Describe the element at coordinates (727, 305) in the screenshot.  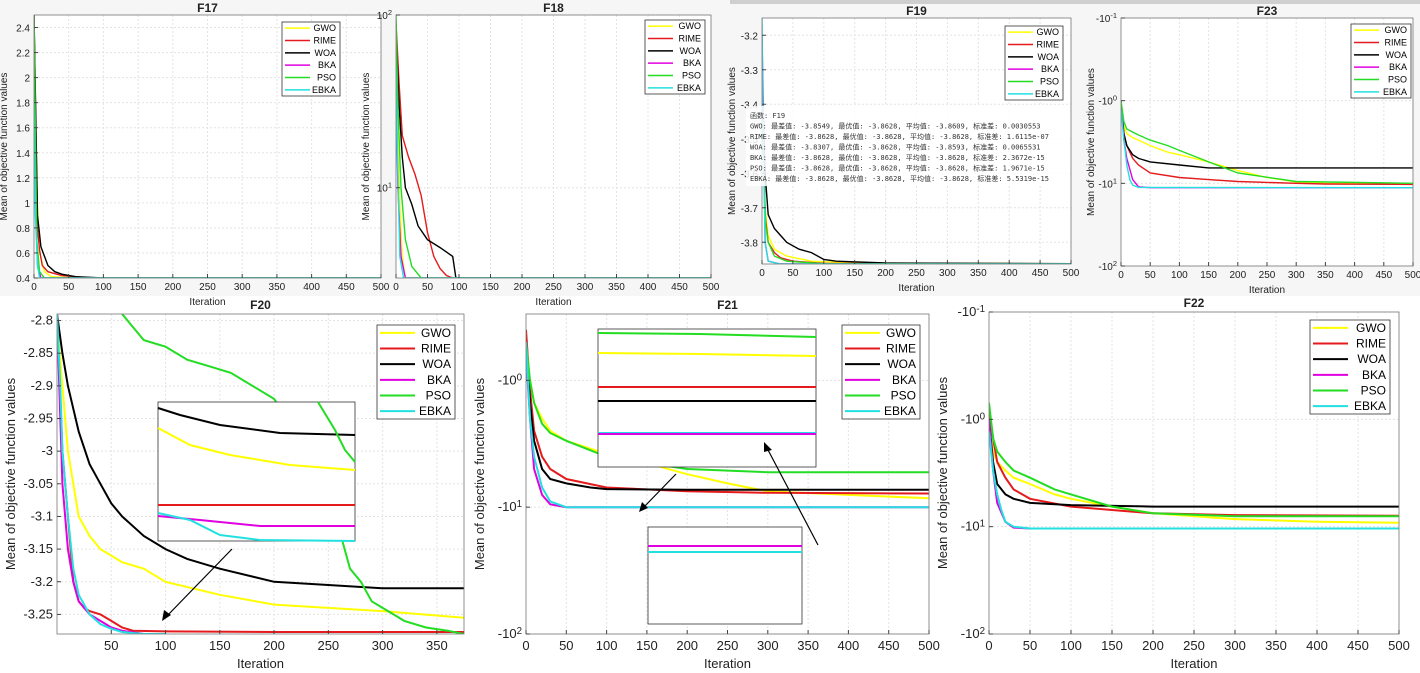
I see `chart-title: F21` at that location.